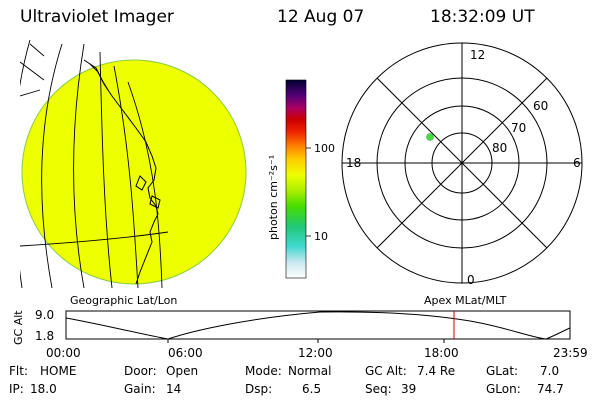 This screenshot has width=600, height=400. Describe the element at coordinates (409, 389) in the screenshot. I see `seq-value: 39` at that location.